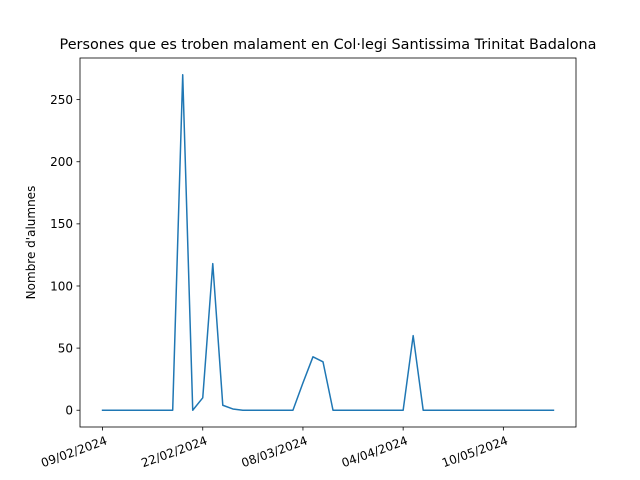  I want to click on y-axis: 0 50 100 150 200 250, so click(65, 255).